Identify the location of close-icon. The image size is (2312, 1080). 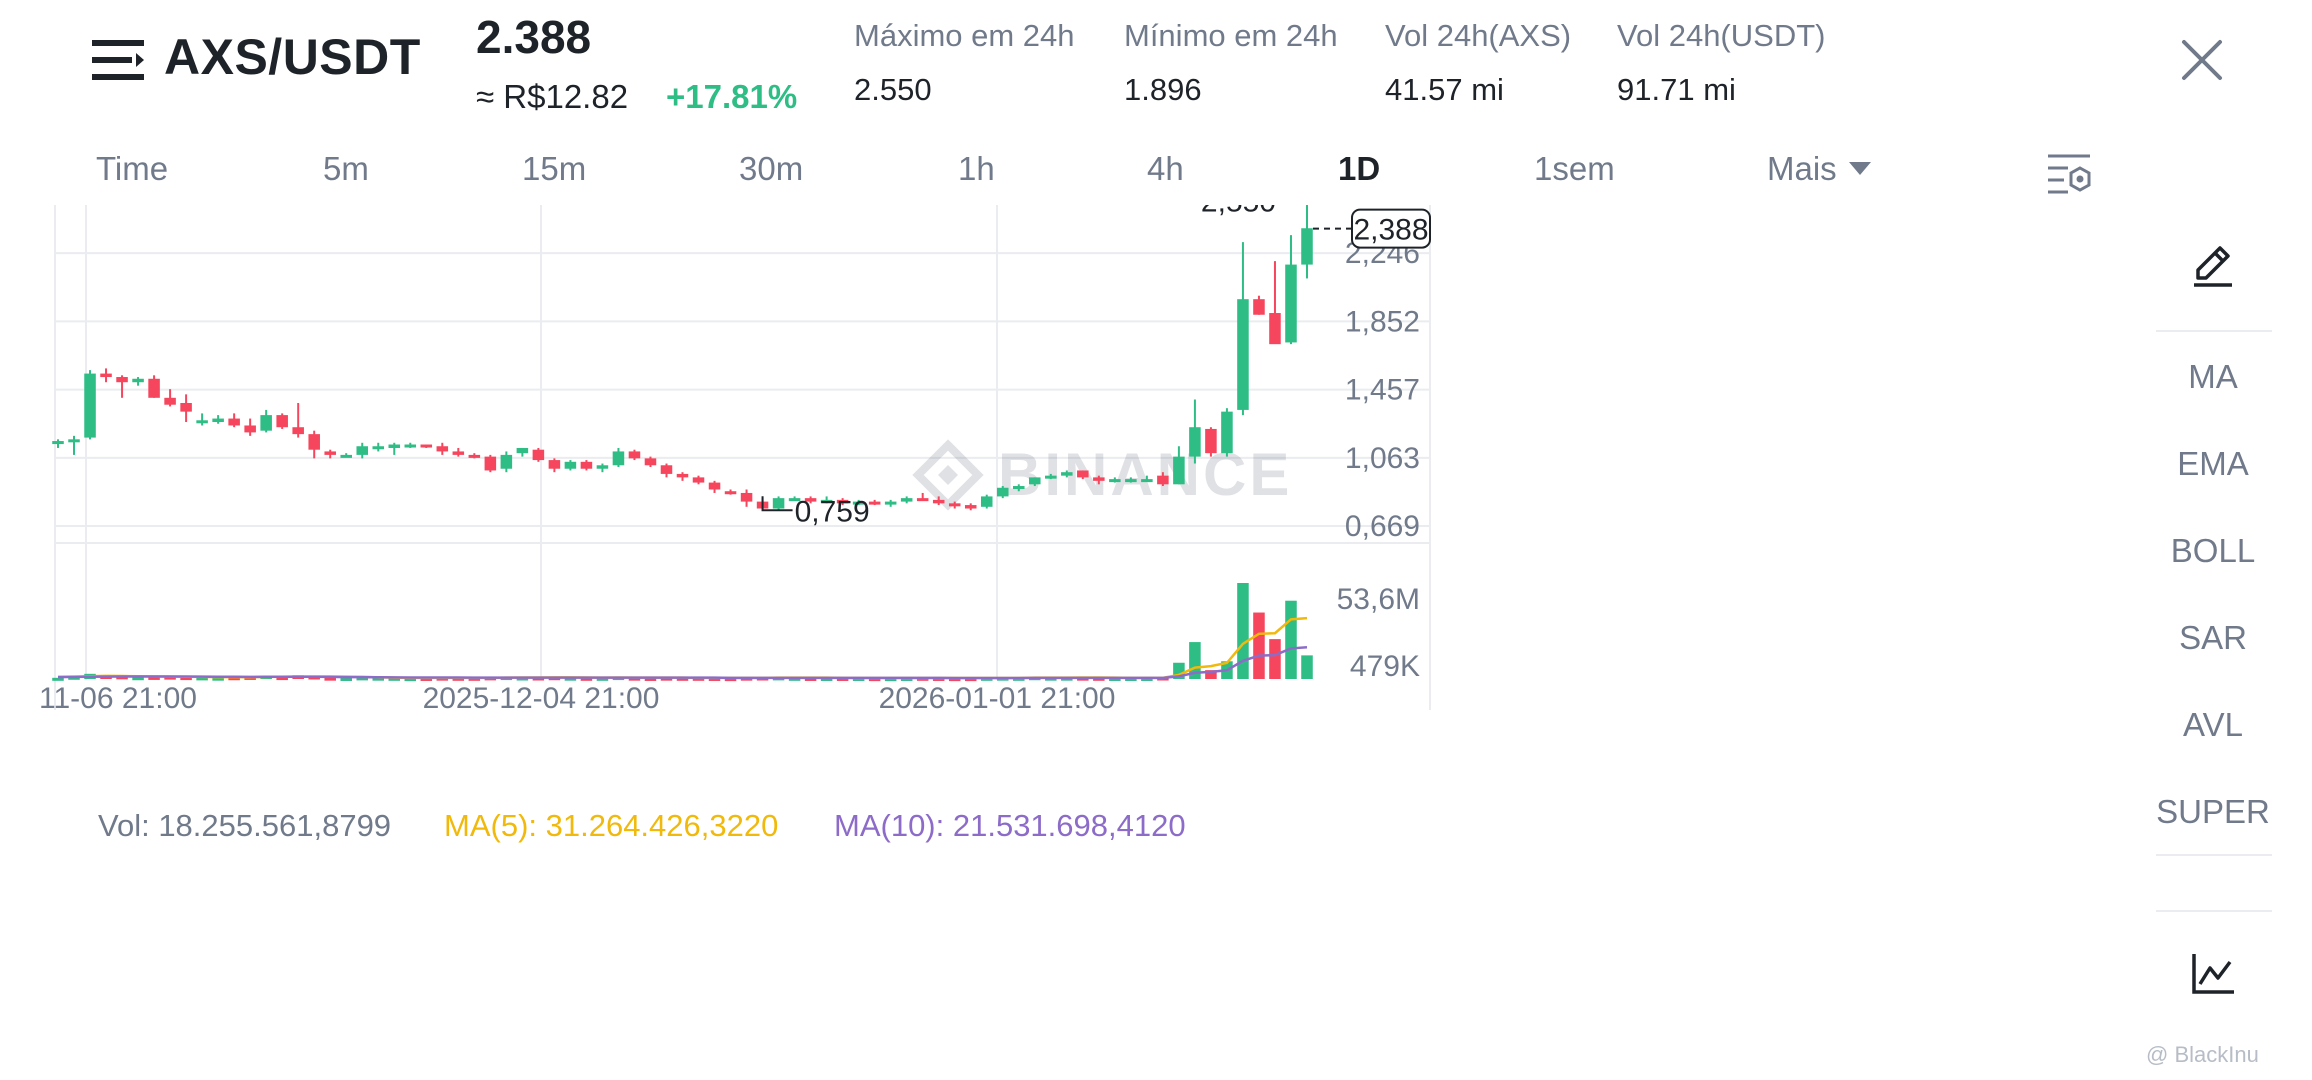
(2202, 60).